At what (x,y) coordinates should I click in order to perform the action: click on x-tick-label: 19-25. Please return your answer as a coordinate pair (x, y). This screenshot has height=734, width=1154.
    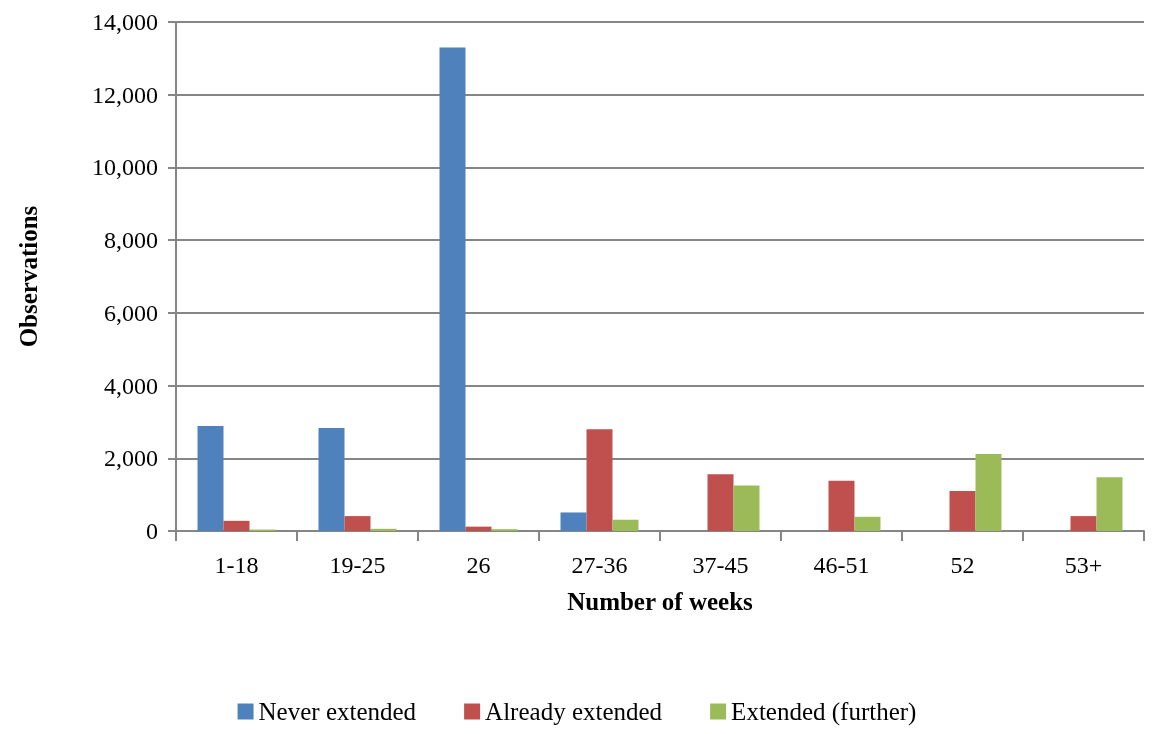
    Looking at the image, I should click on (357, 565).